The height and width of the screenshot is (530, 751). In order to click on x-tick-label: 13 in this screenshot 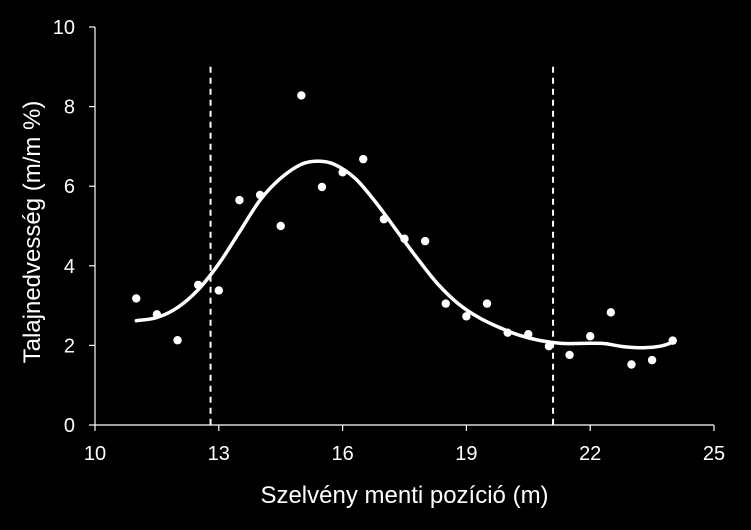, I will do `click(219, 454)`.